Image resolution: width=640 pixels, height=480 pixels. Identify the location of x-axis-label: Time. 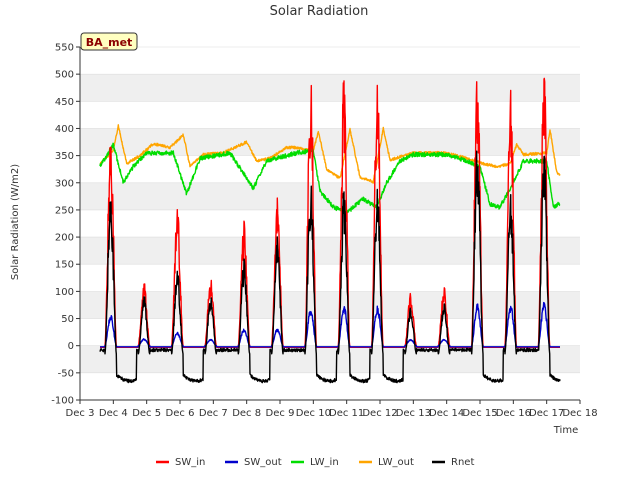
(565, 430).